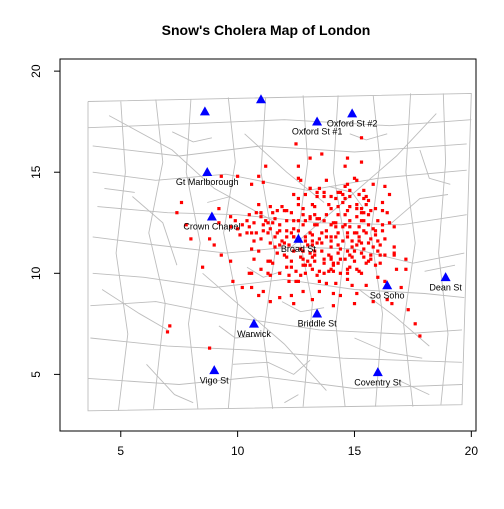 The width and height of the screenshot is (504, 509). What do you see at coordinates (44, 221) in the screenshot?
I see `y-axis: 5 10 15 20` at bounding box center [44, 221].